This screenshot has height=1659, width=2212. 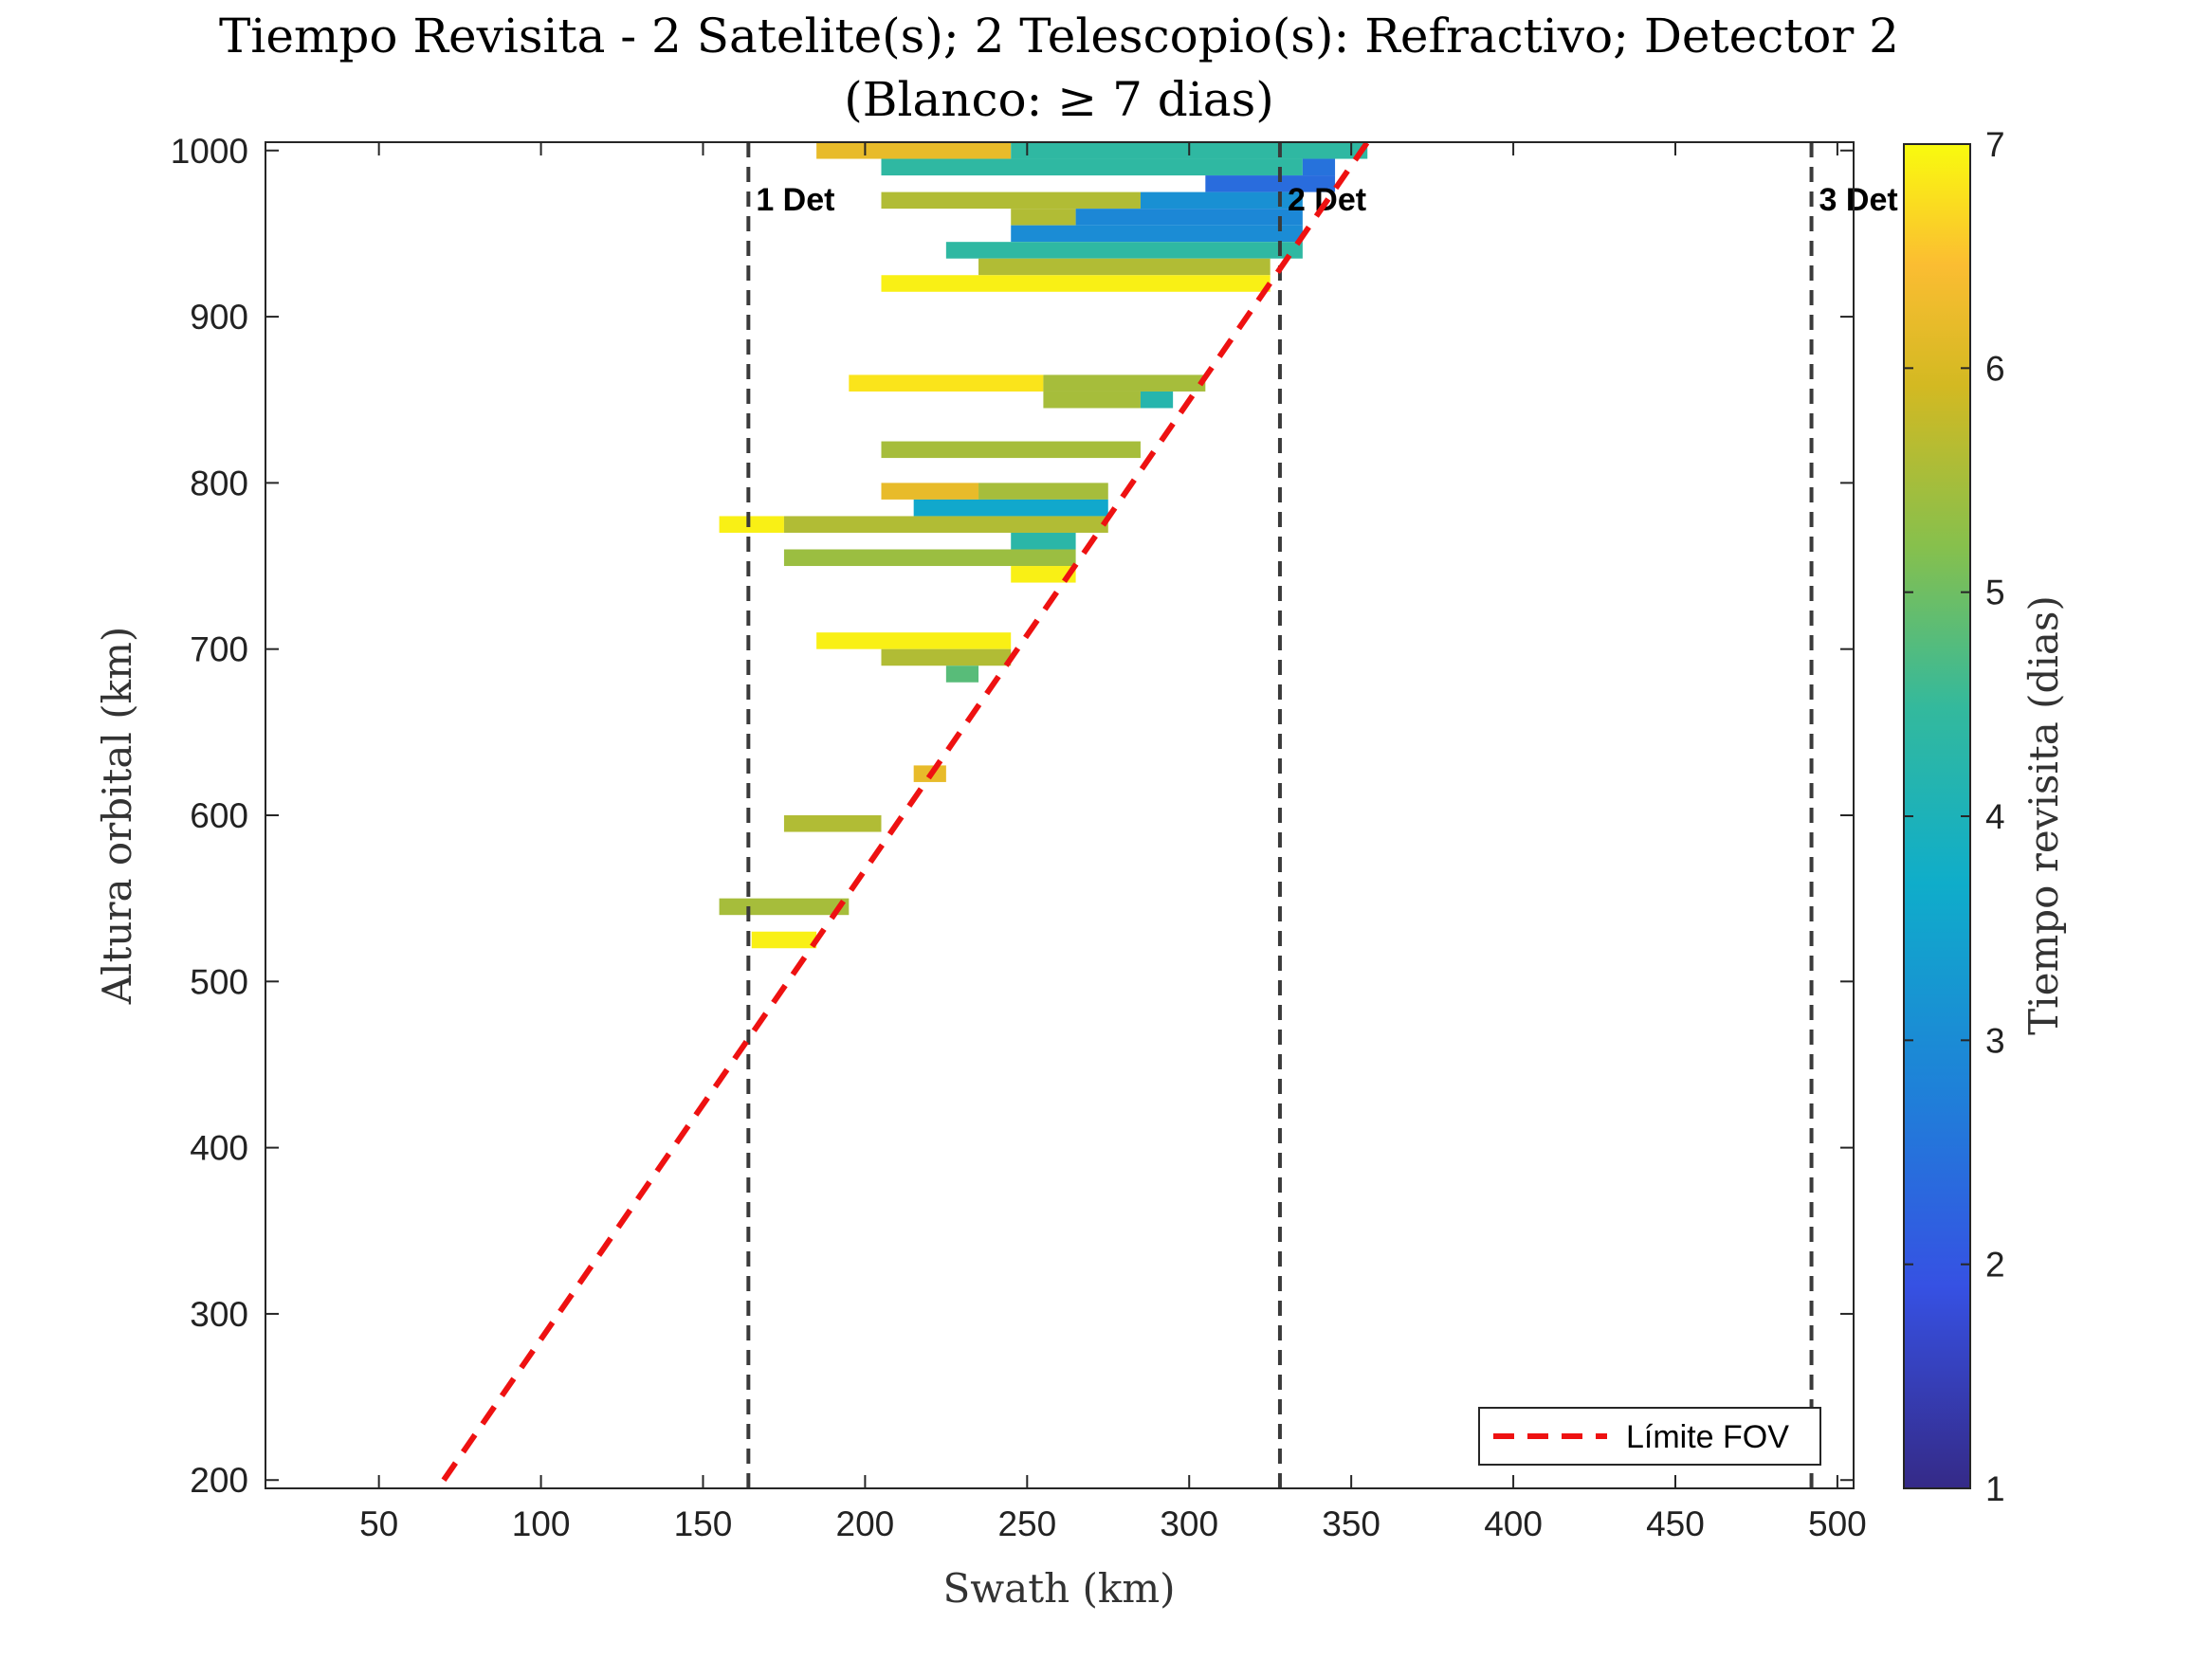 What do you see at coordinates (1995, 1040) in the screenshot?
I see `colorbar-tick-label: 3` at bounding box center [1995, 1040].